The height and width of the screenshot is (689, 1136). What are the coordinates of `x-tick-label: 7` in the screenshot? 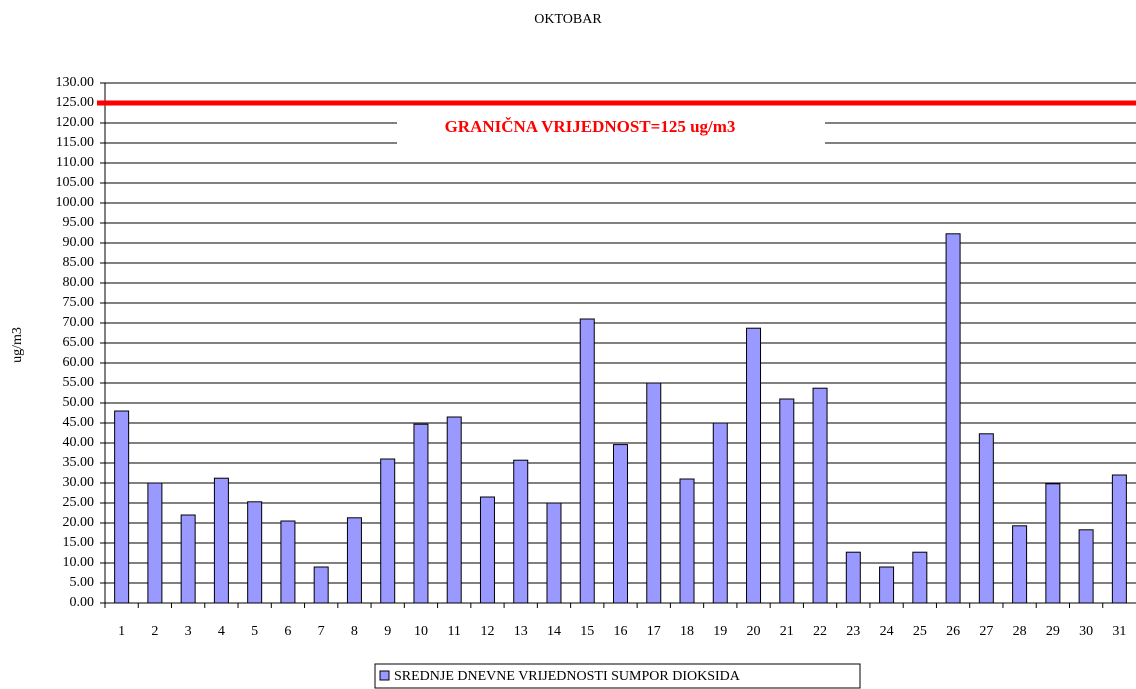 It's located at (321, 631).